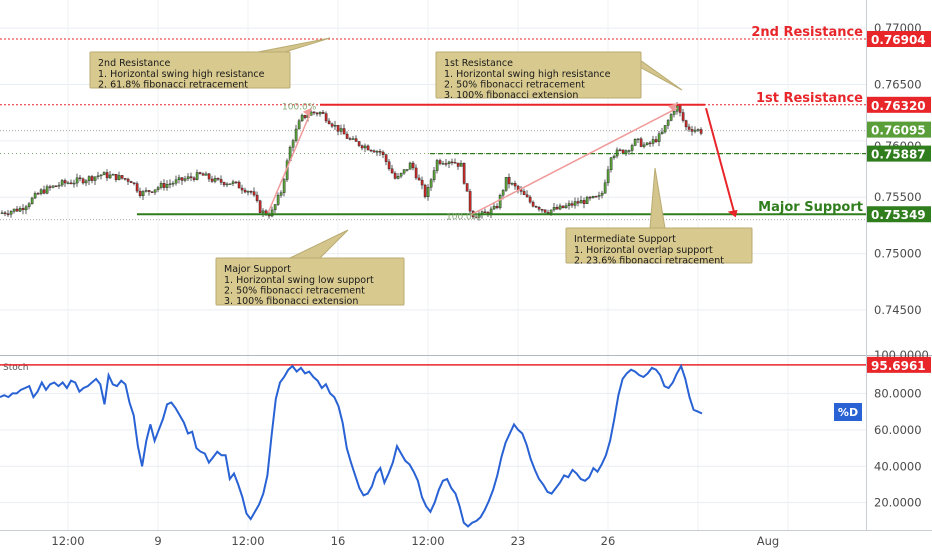 This screenshot has height=554, width=932. I want to click on time-tick-label: 12:00, so click(67, 541).